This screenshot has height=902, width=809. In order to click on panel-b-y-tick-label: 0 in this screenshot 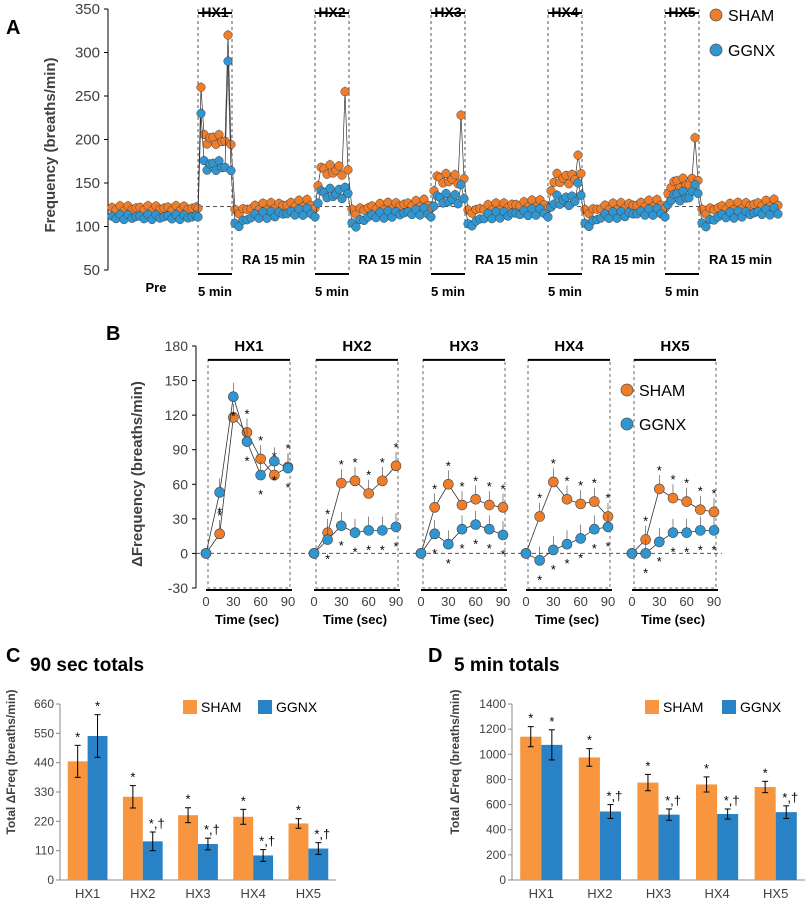, I will do `click(184, 553)`.